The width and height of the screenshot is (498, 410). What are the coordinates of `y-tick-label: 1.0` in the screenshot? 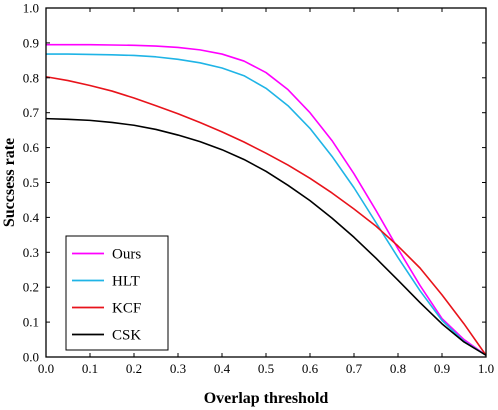 It's located at (31, 8).